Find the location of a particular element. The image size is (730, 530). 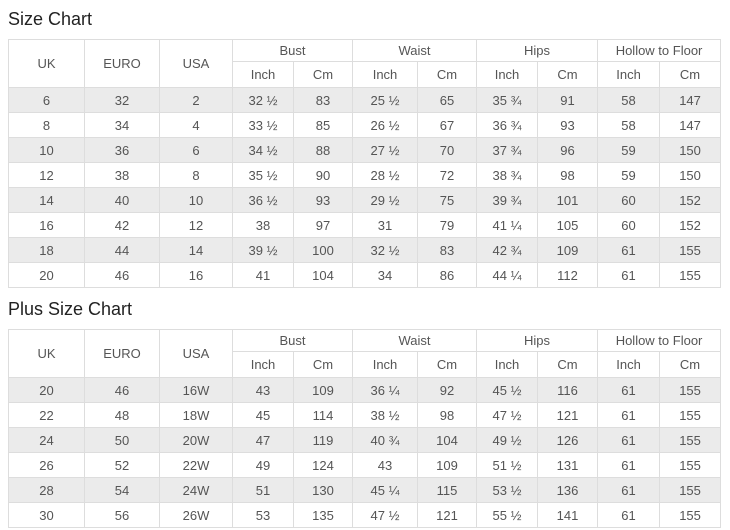

unit-header-waist-inch: Inch is located at coordinates (385, 74).